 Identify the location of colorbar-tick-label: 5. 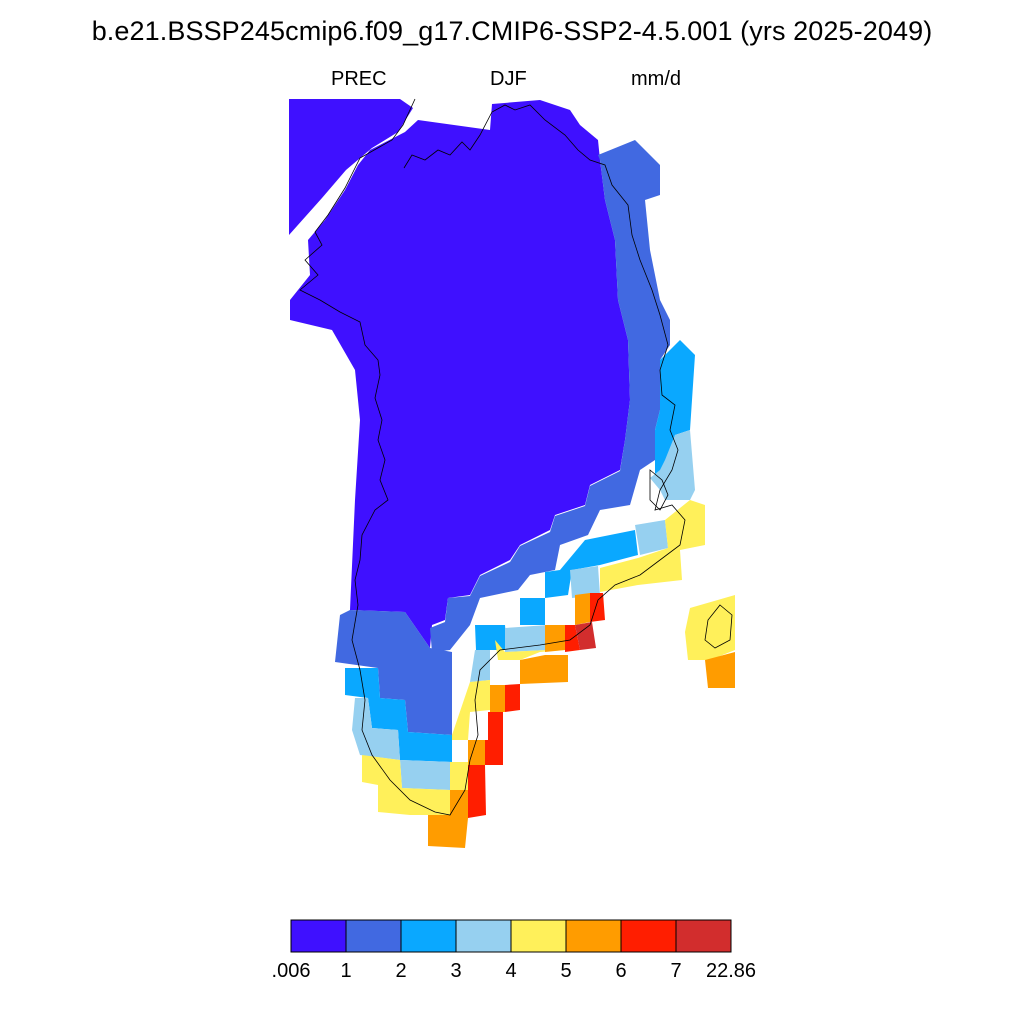
(566, 971).